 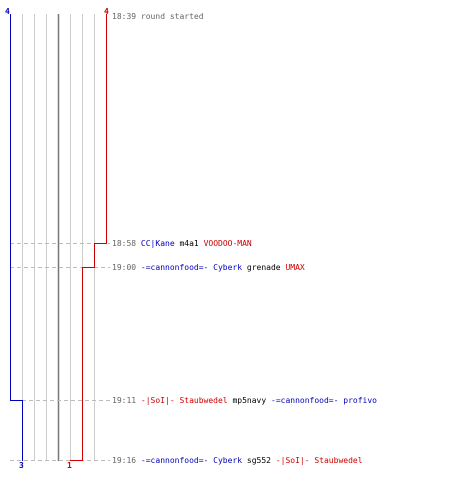 What do you see at coordinates (249, 400) in the screenshot?
I see `weapon-name: mp5navy` at bounding box center [249, 400].